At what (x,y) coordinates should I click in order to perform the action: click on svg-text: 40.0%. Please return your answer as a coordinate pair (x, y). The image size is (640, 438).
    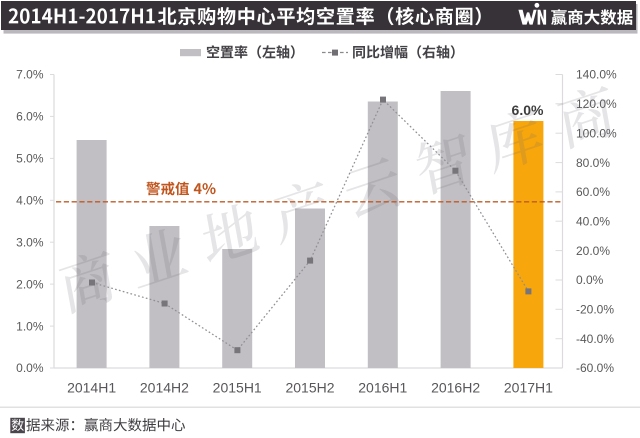
    Looking at the image, I should click on (593, 221).